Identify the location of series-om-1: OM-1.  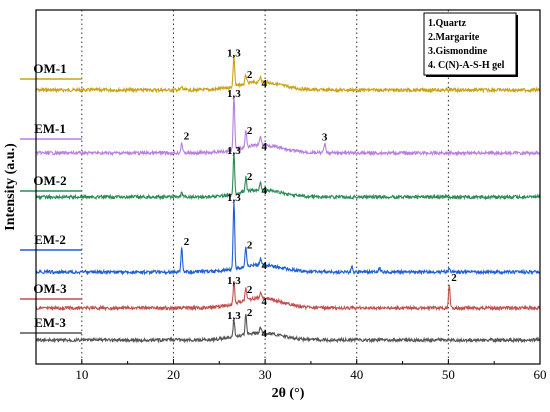
(280, 74).